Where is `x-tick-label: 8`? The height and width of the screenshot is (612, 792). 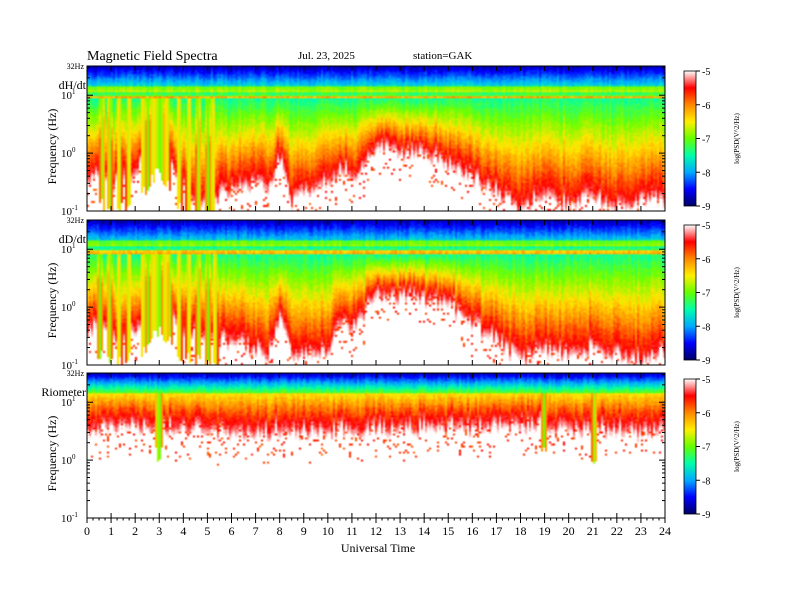
x-tick-label: 8 is located at coordinates (280, 531).